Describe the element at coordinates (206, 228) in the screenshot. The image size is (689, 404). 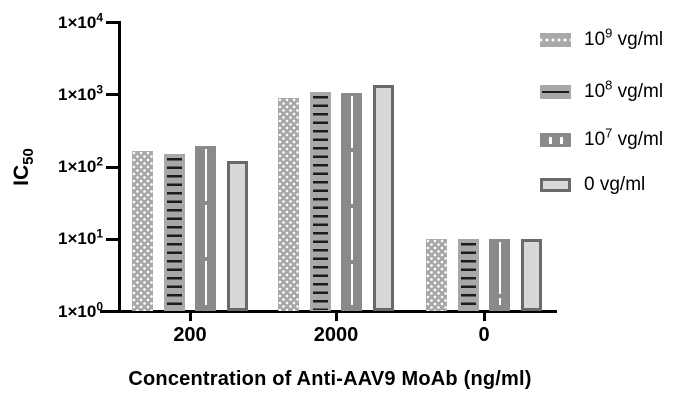
I see `bar-group200-series-vline` at that location.